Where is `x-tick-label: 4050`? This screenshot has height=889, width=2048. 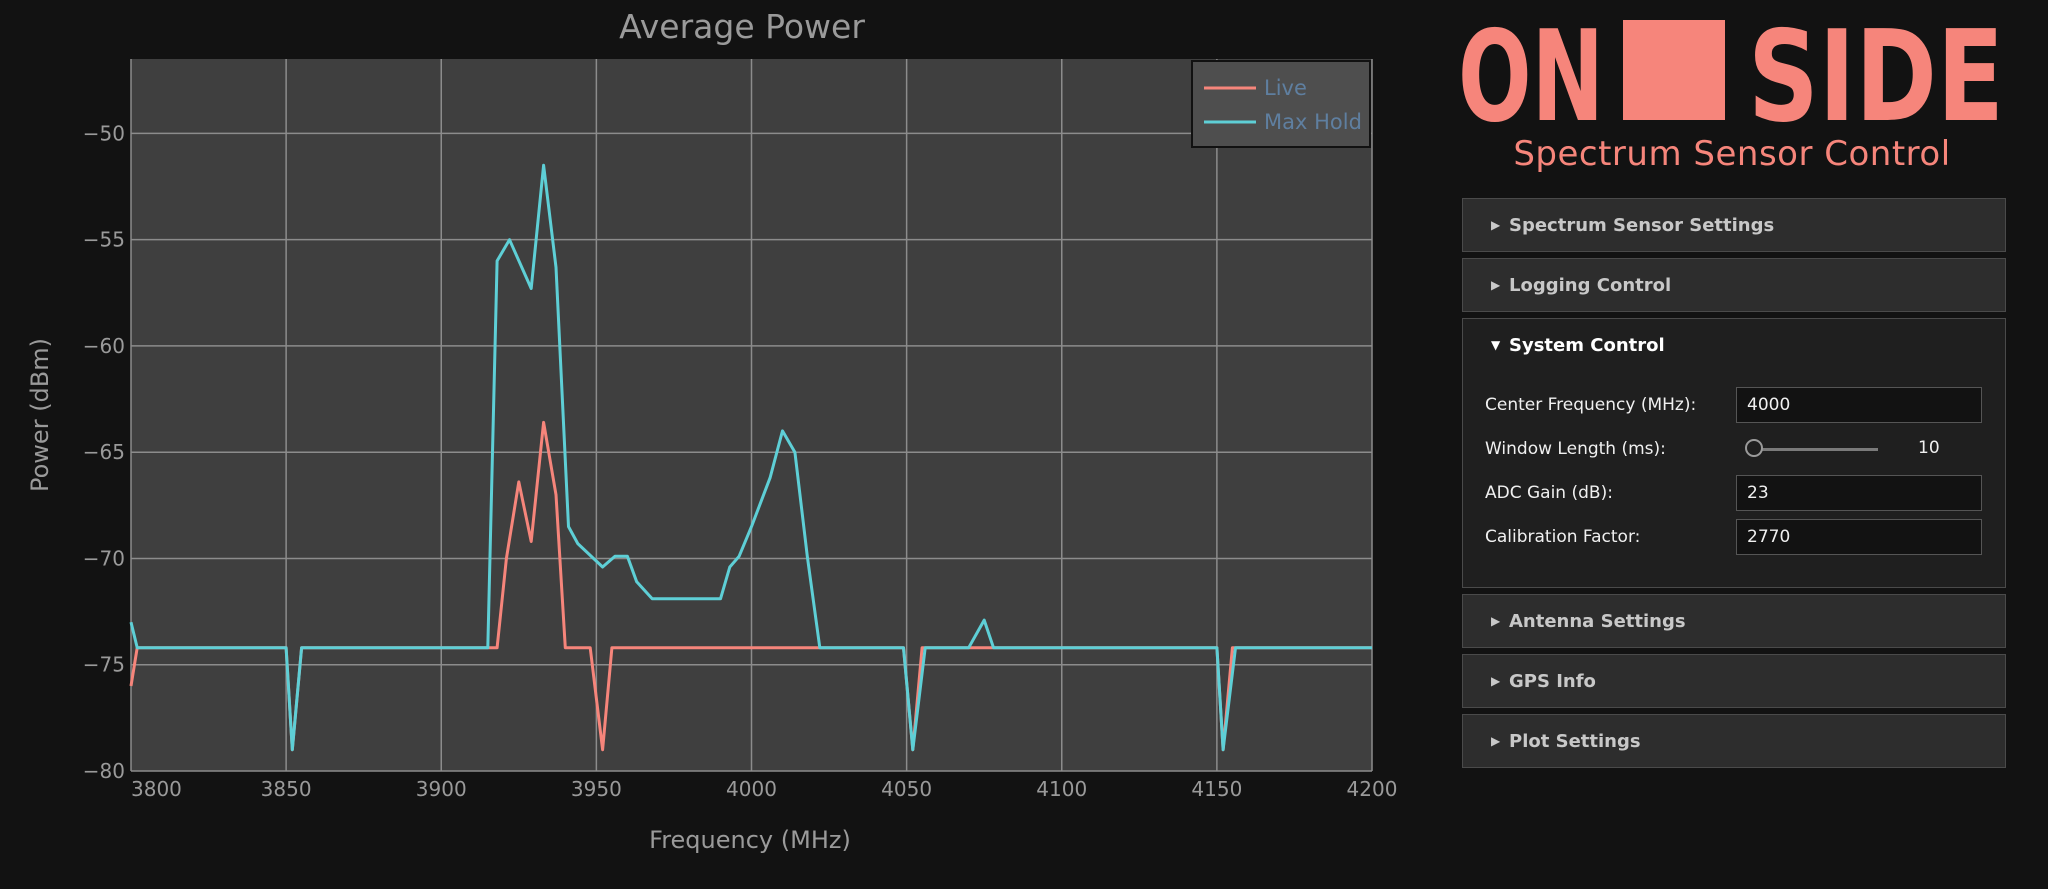 x-tick-label: 4050 is located at coordinates (906, 789).